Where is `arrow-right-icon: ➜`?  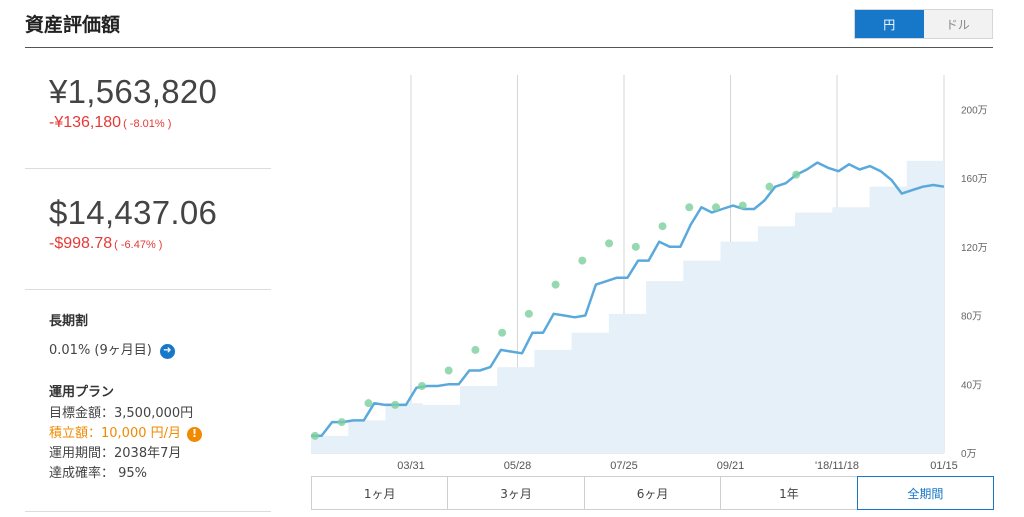 arrow-right-icon: ➜ is located at coordinates (167, 351).